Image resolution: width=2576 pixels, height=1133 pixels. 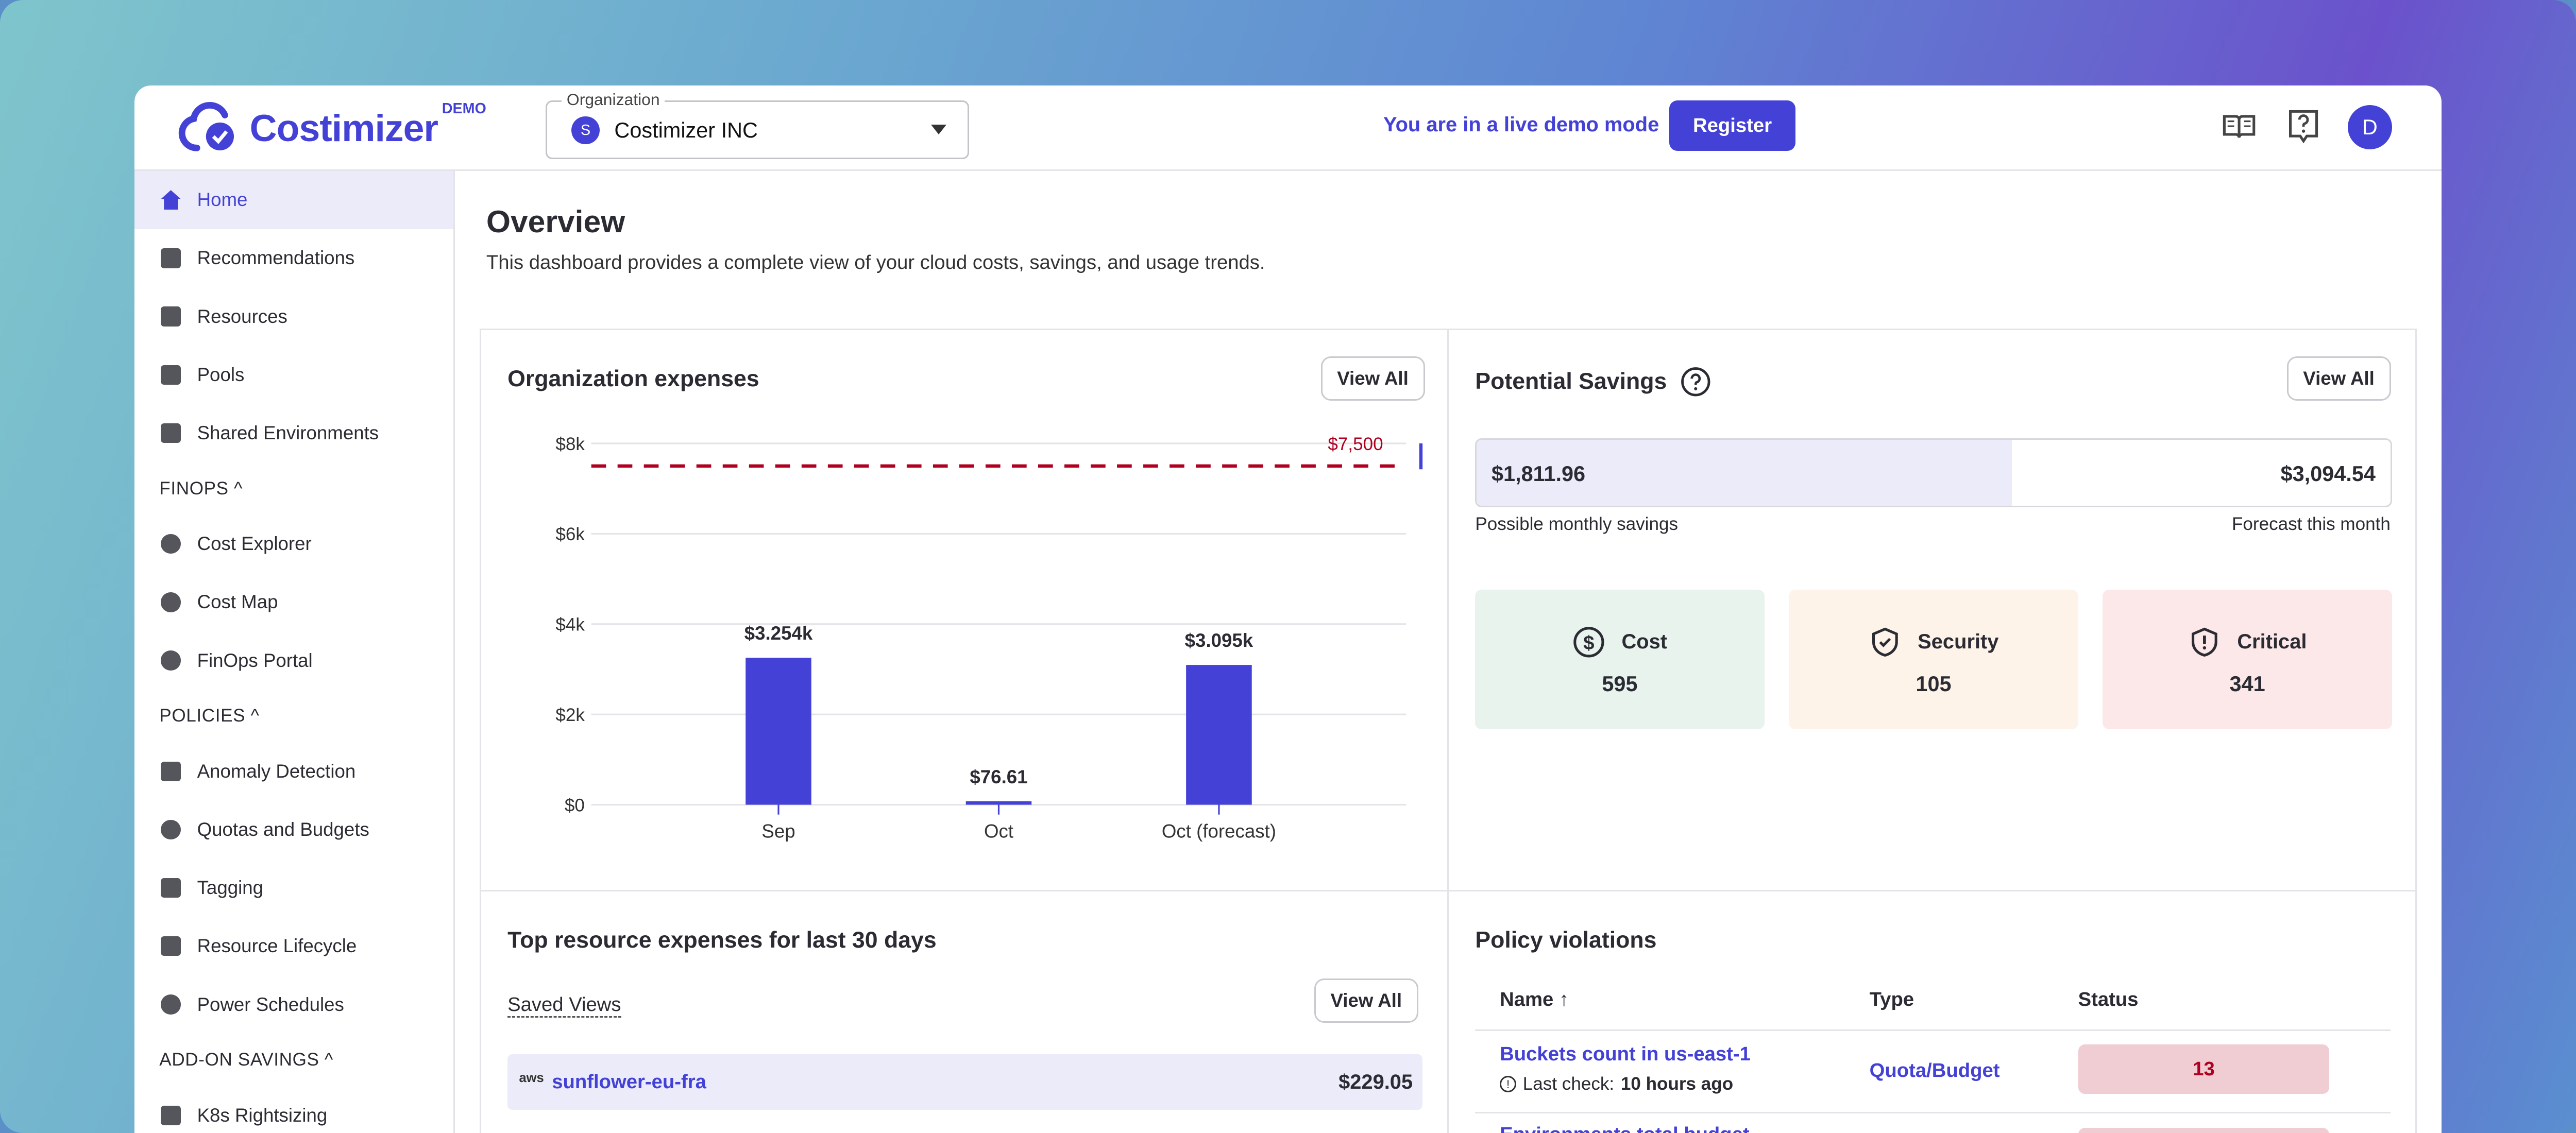 I want to click on organization-value: Costimizer INC, so click(x=686, y=130).